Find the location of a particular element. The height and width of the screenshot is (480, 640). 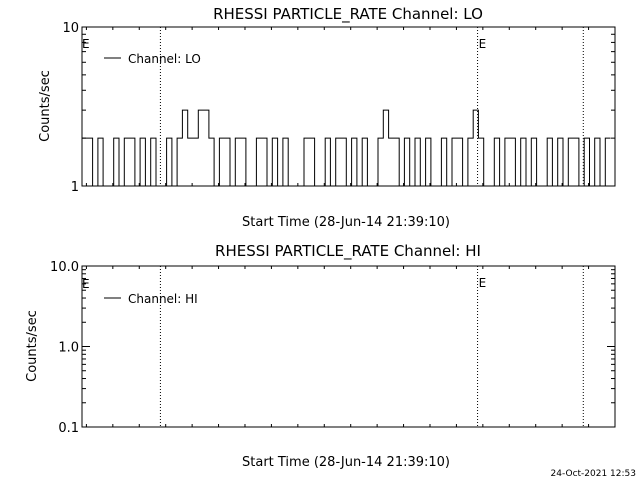

lo-plot-title: RHESSI PARTICLE_RATE Channel: LO is located at coordinates (348, 14).